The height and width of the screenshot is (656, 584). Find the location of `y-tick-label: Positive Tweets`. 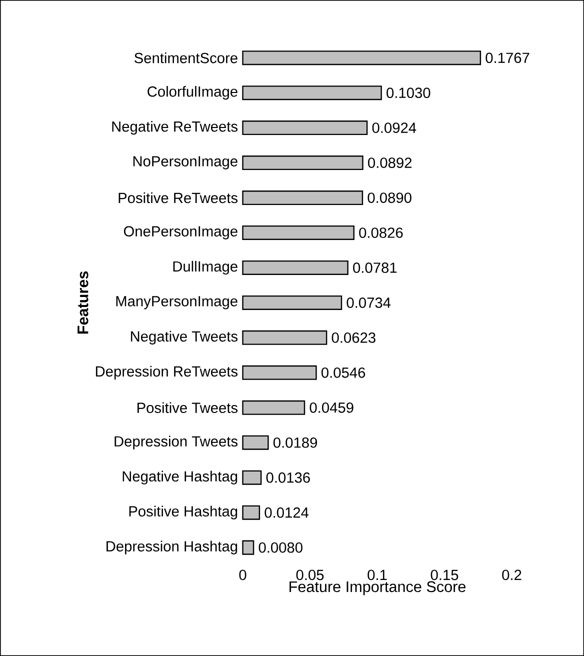

y-tick-label: Positive Tweets is located at coordinates (187, 408).